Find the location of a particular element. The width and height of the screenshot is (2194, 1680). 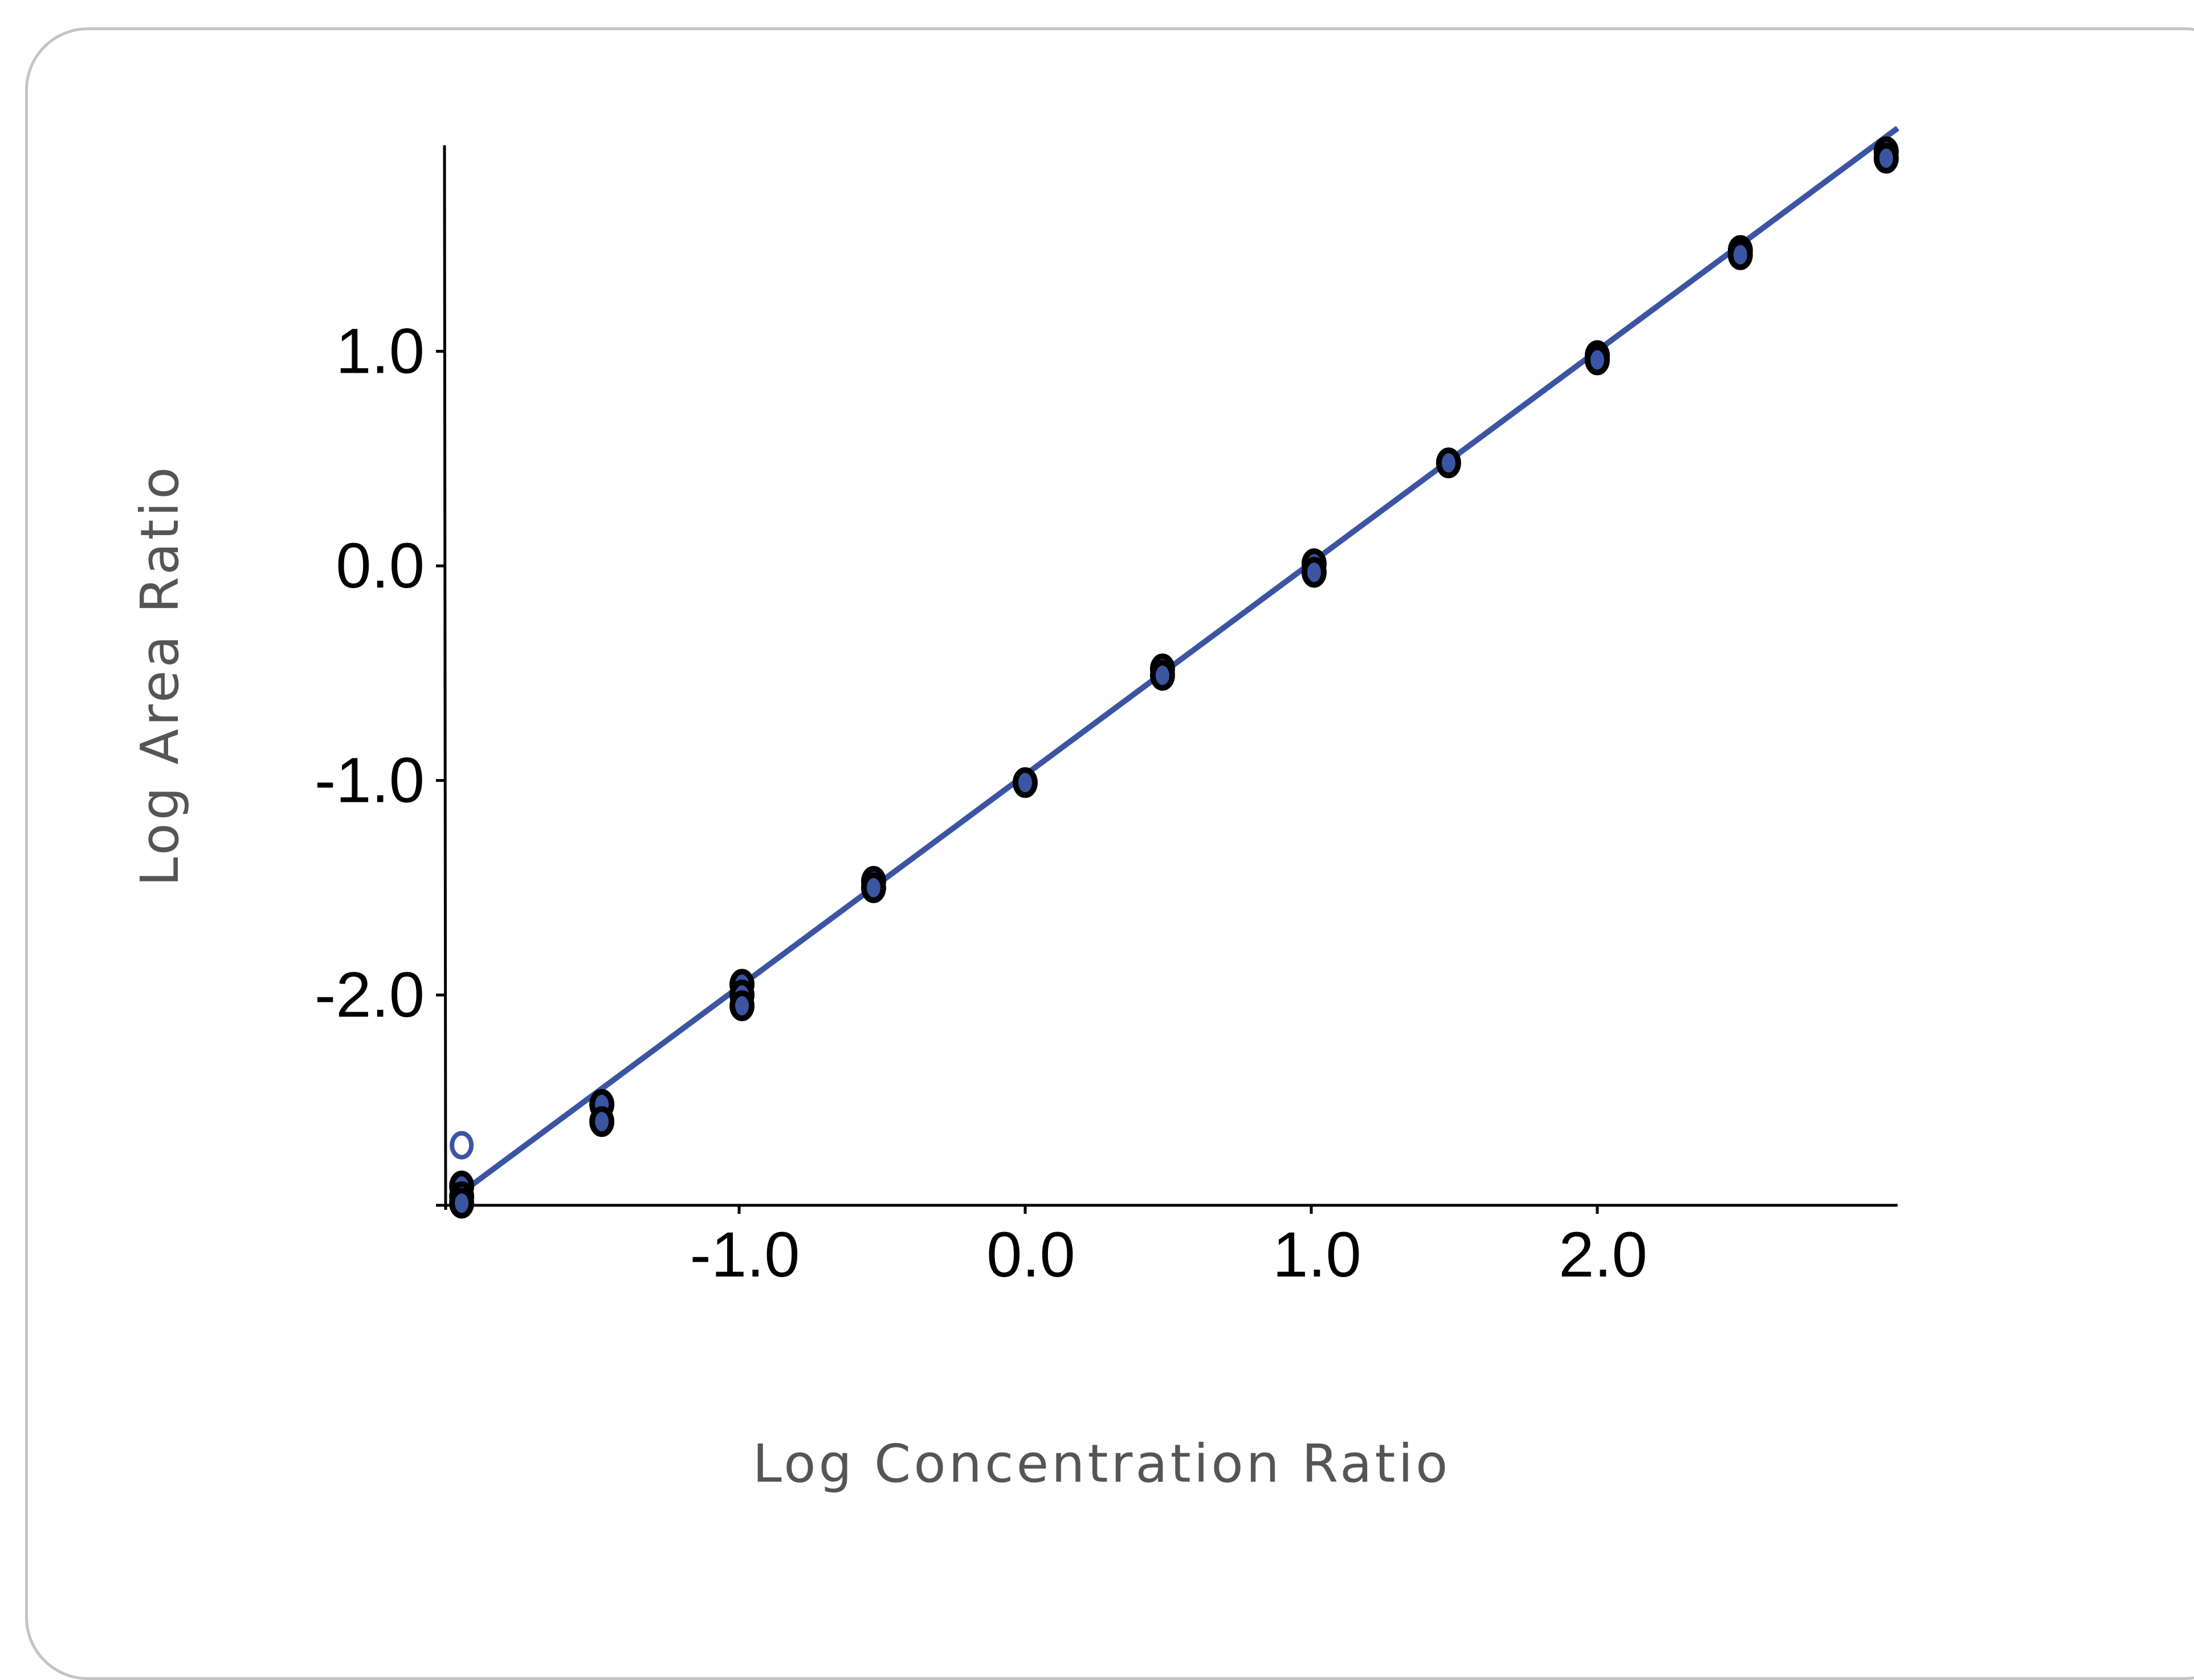

x-tick-label: 2.0 is located at coordinates (1603, 1254).